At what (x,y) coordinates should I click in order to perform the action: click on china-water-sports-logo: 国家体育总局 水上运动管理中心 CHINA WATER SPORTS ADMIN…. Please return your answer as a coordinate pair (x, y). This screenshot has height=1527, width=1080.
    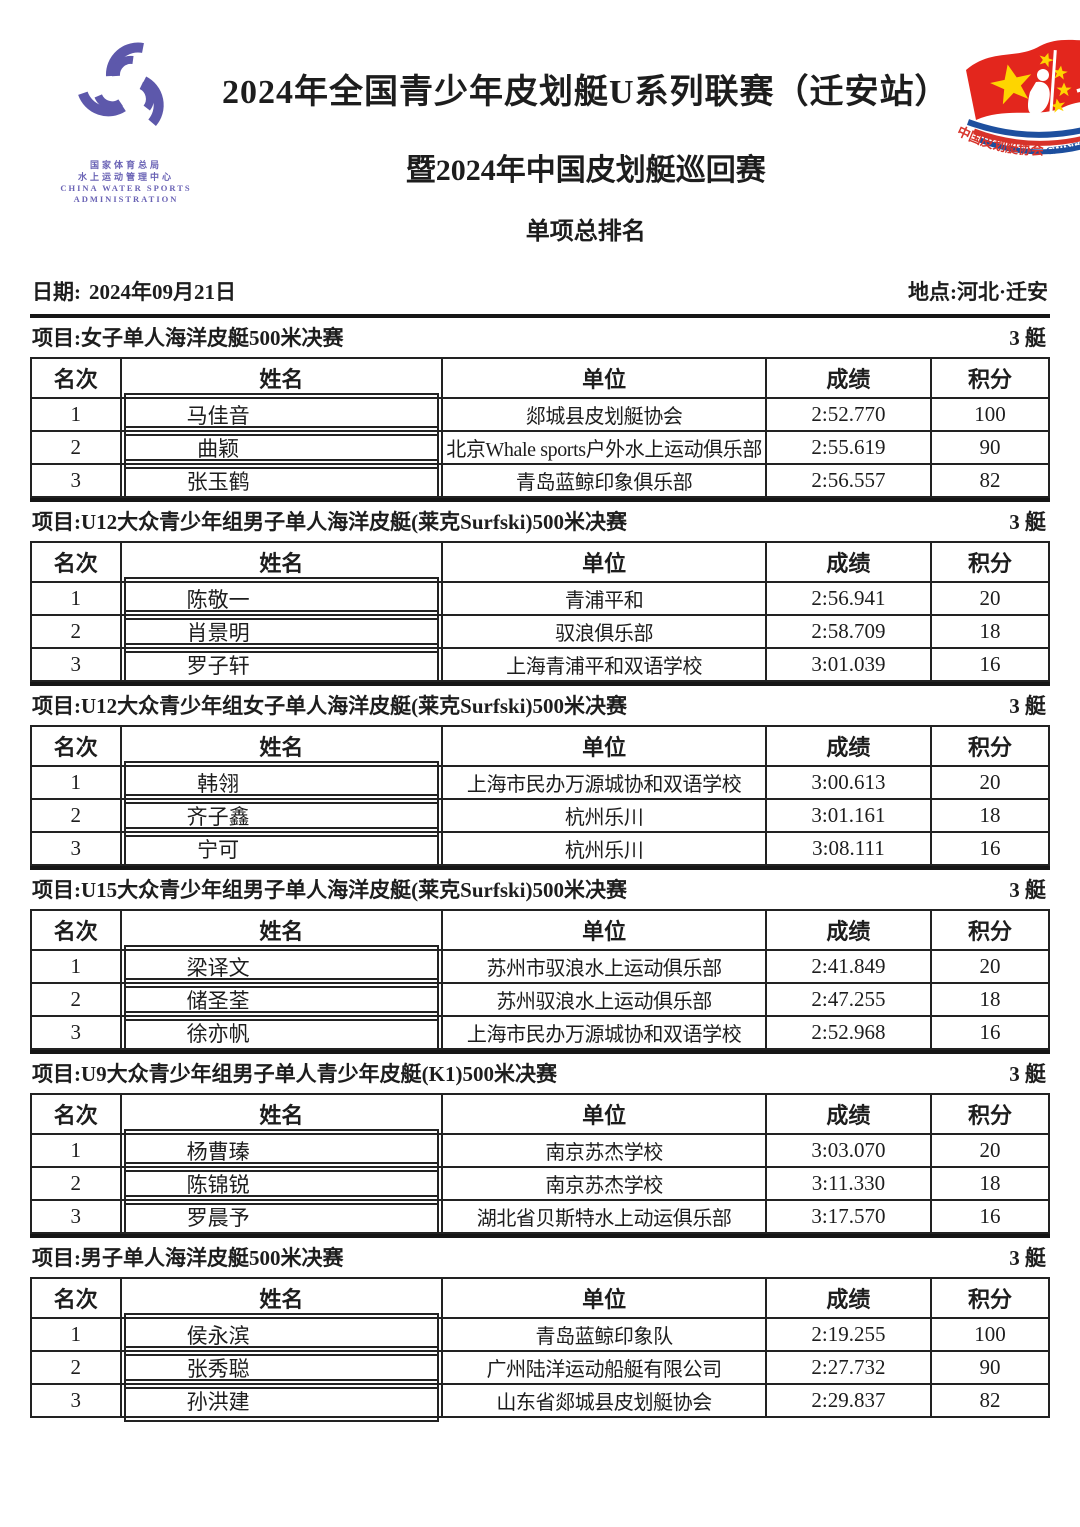
    Looking at the image, I should click on (126, 115).